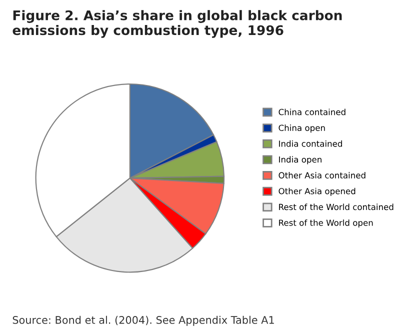  What do you see at coordinates (326, 223) in the screenshot?
I see `legend-label: Rest of the World open` at bounding box center [326, 223].